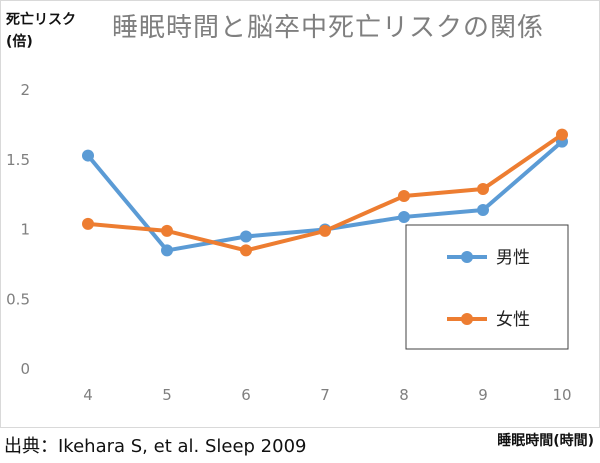  I want to click on x-tick-label: 5, so click(167, 395).